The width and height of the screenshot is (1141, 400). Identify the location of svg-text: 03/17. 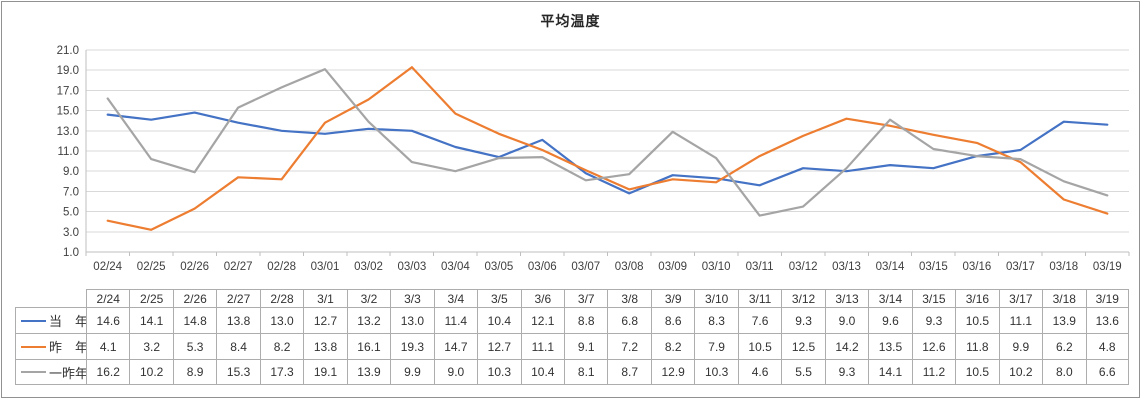
(1020, 267).